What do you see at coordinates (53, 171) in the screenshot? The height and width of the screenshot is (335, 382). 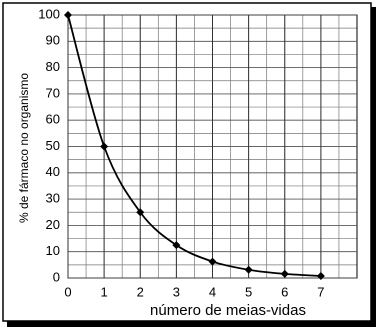 I see `y-tick-label: 40` at bounding box center [53, 171].